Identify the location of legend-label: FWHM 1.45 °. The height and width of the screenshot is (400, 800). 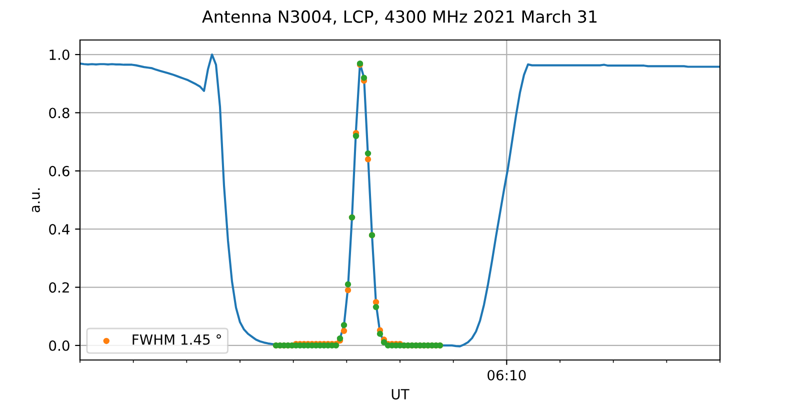
(176, 339).